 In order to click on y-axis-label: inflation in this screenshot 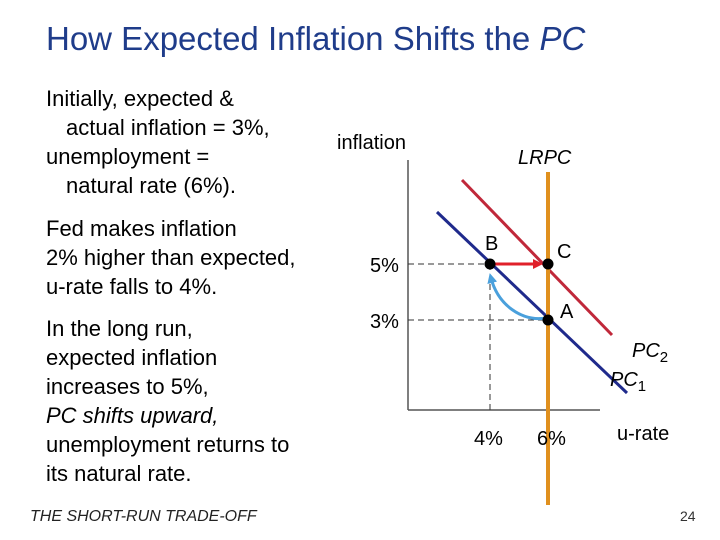, I will do `click(371, 143)`.